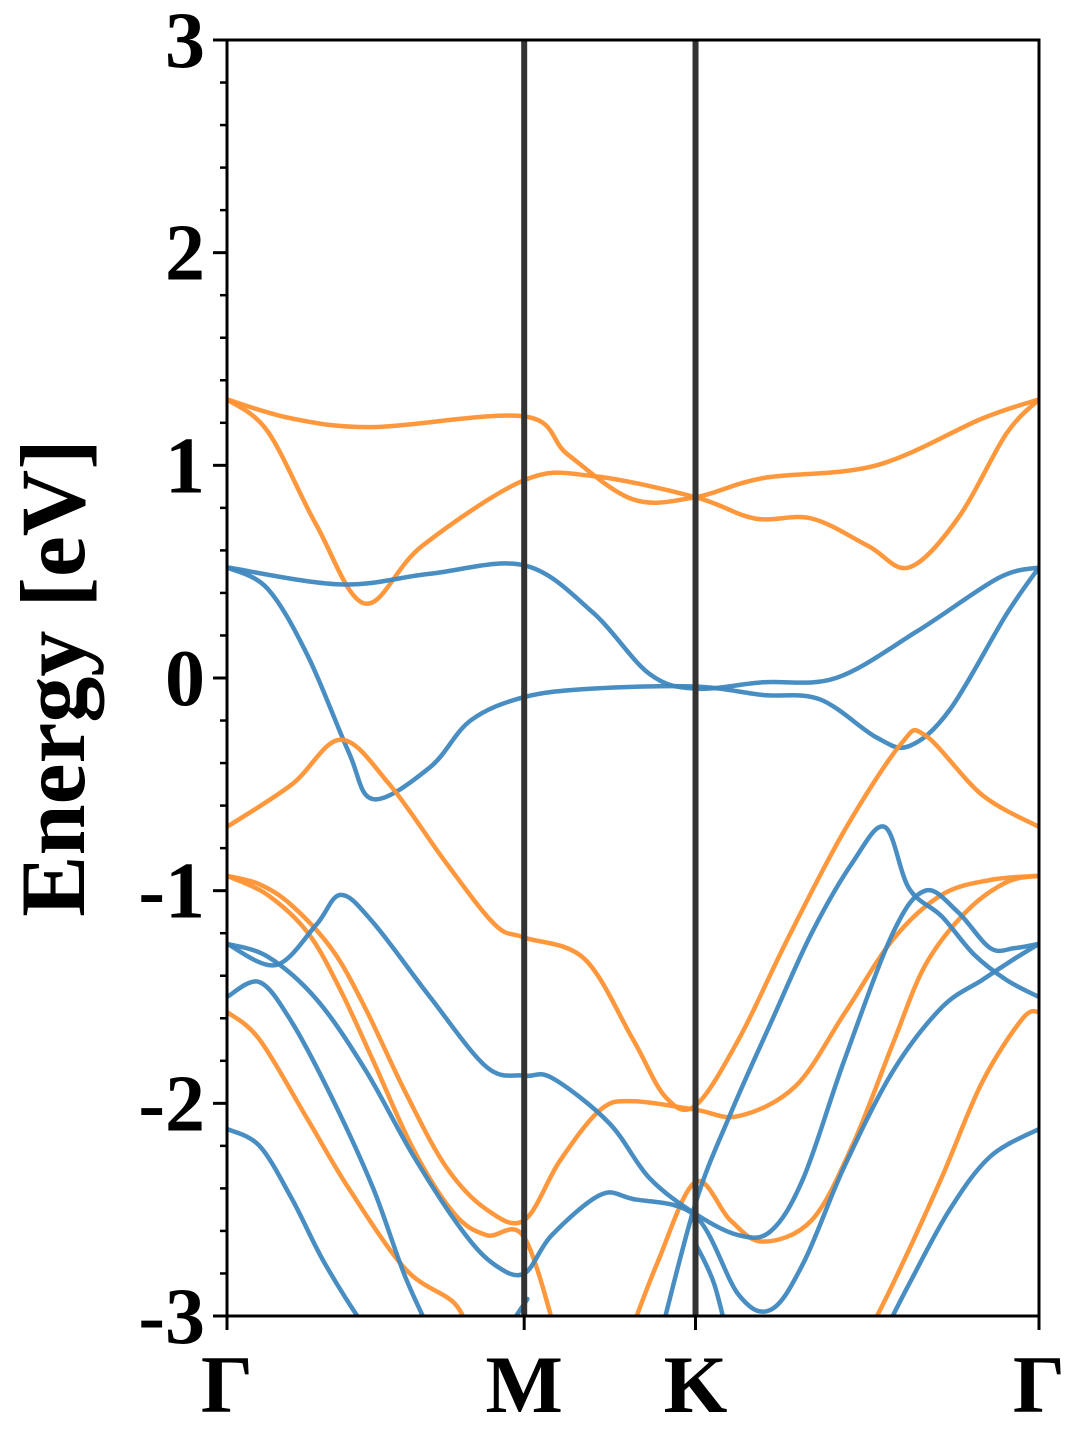  Describe the element at coordinates (171, 892) in the screenshot. I see `y-tick-label: -1` at that location.